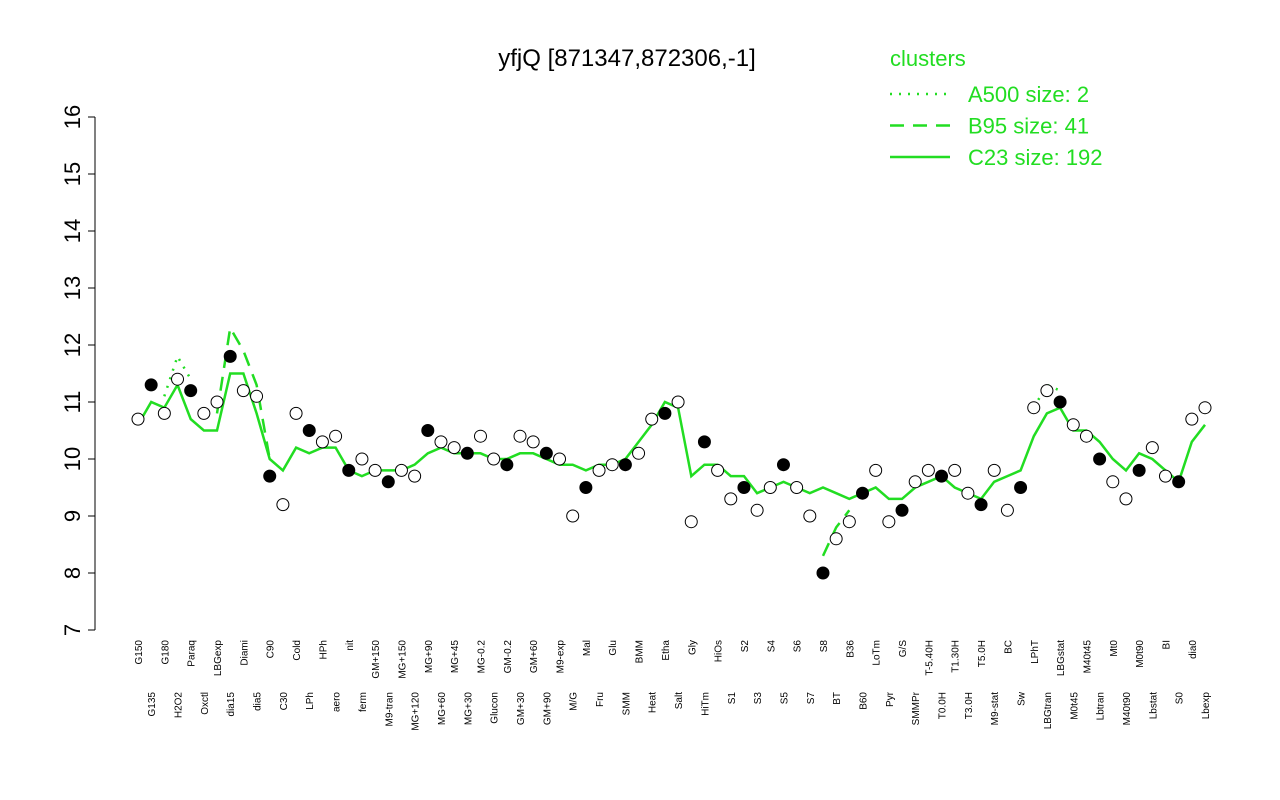 The image size is (1280, 800). I want to click on y-tick-label: 13, so click(72, 288).